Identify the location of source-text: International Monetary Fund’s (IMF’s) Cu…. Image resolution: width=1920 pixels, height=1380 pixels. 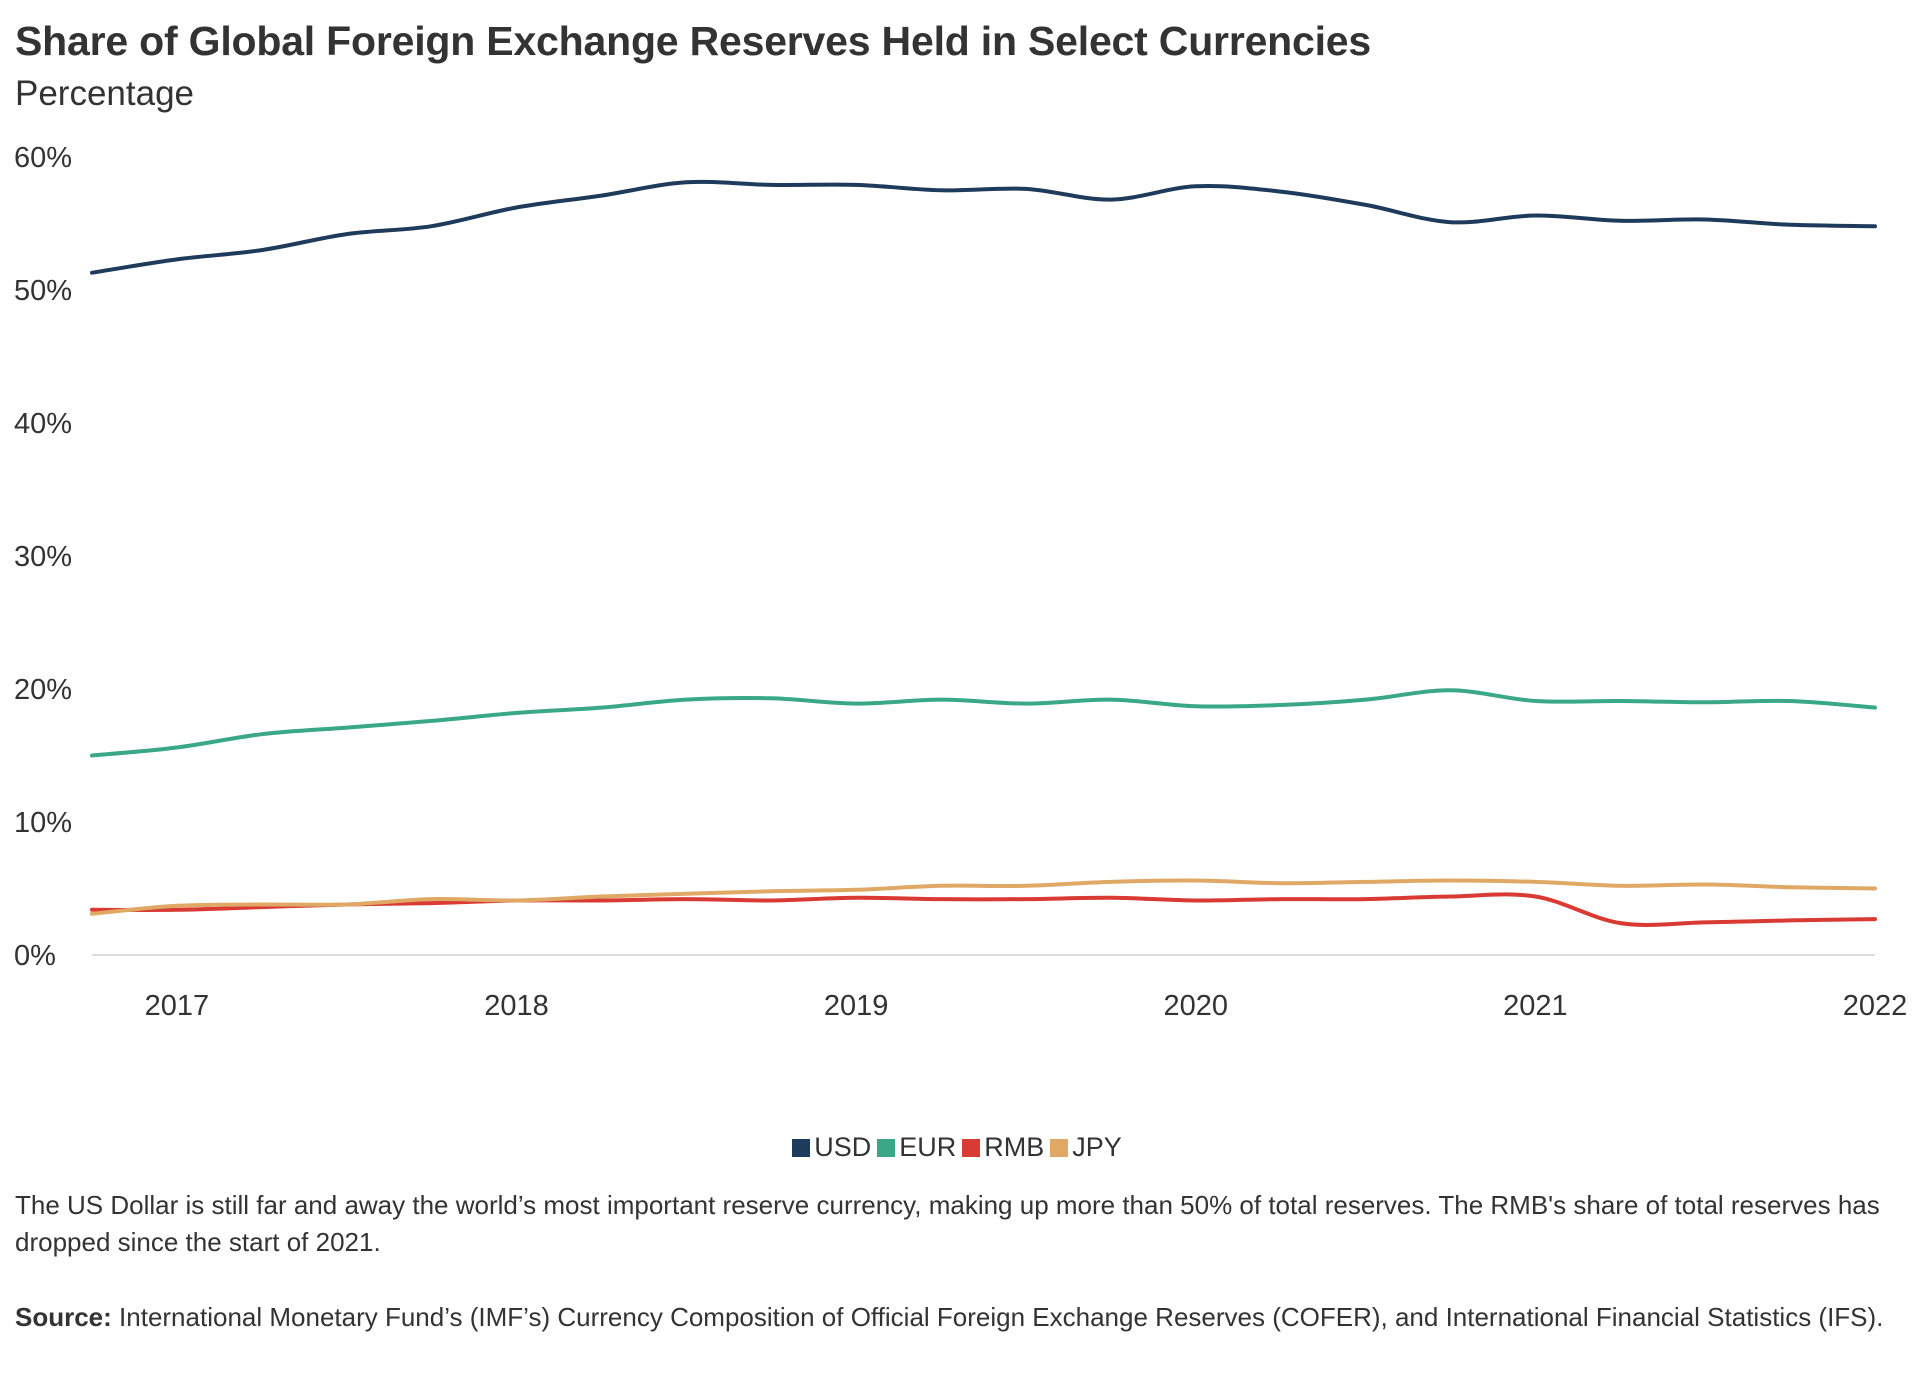
(997, 1317).